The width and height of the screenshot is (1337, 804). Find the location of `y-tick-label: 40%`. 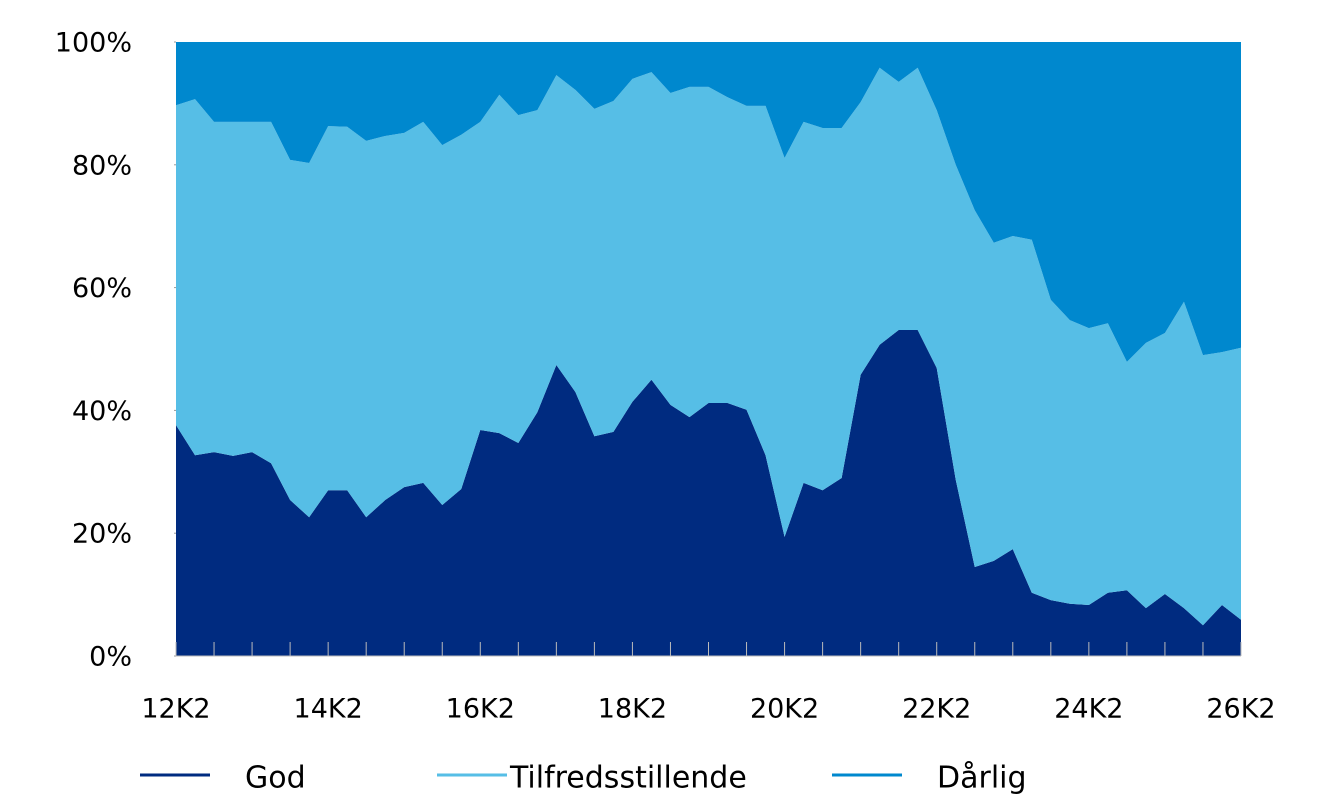

y-tick-label: 40% is located at coordinates (102, 411).